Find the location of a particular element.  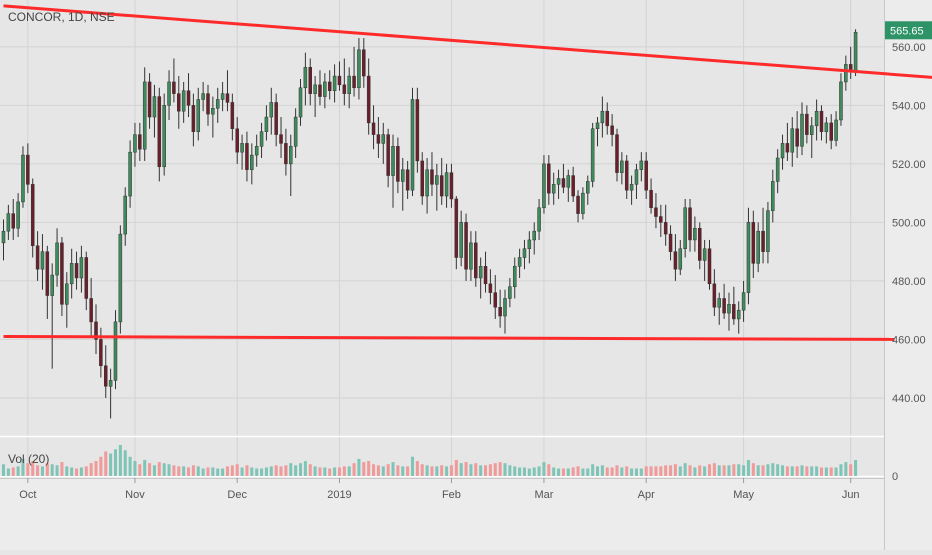

x-tick-label: Mar is located at coordinates (543, 495).